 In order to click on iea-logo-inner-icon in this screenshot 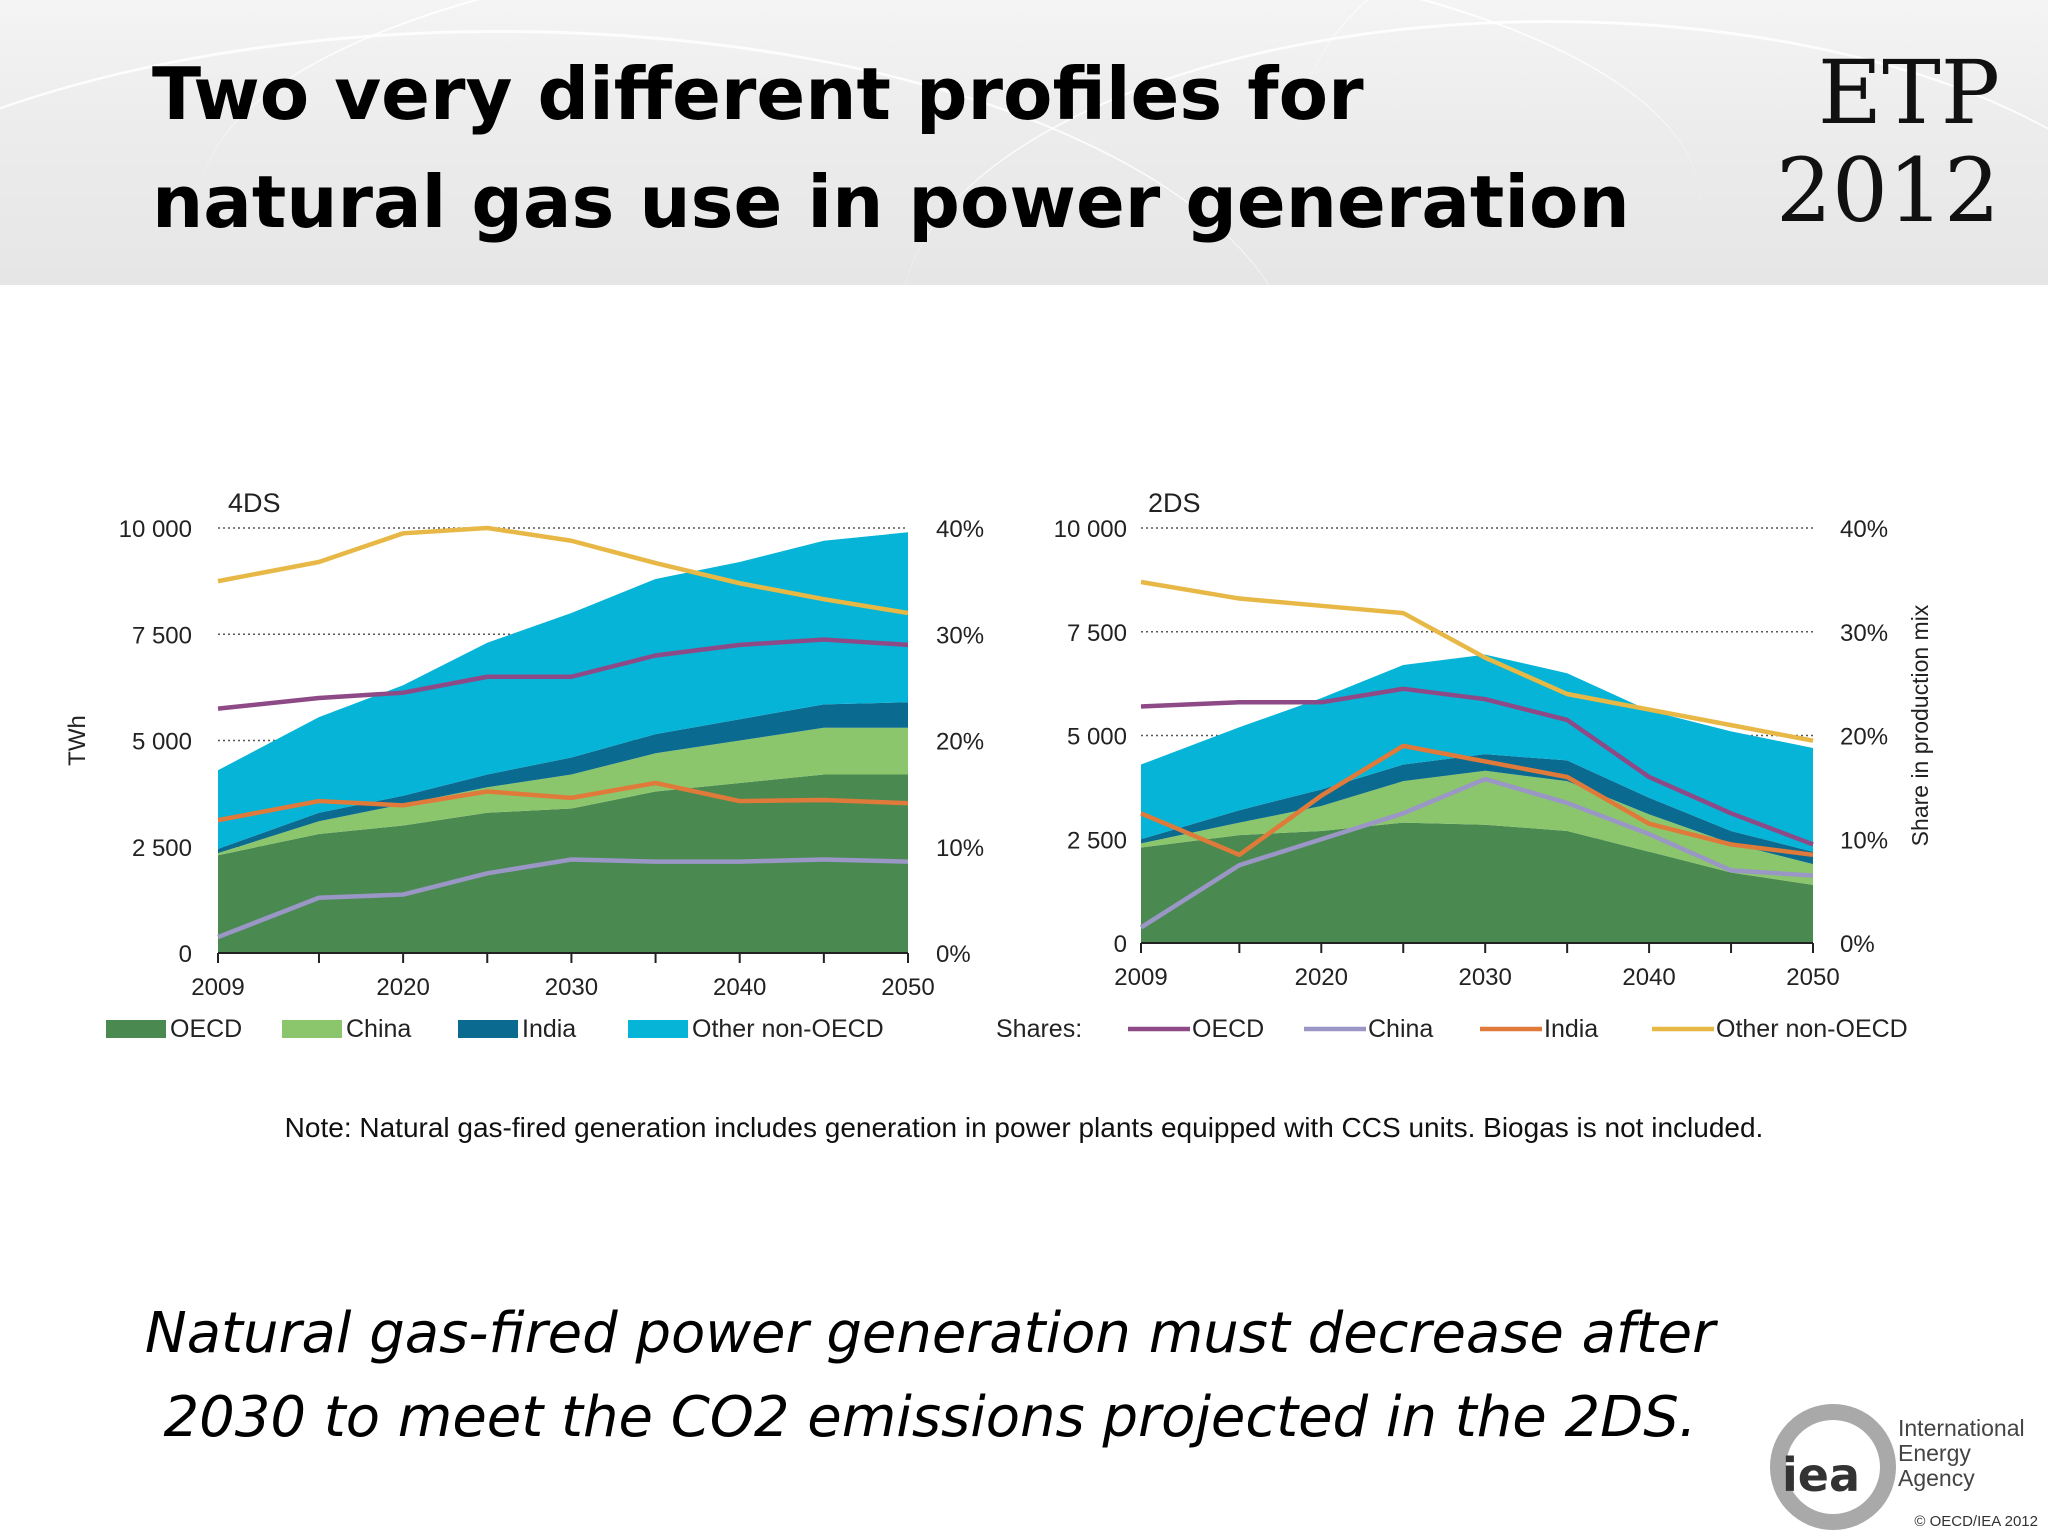, I will do `click(1833, 1467)`.